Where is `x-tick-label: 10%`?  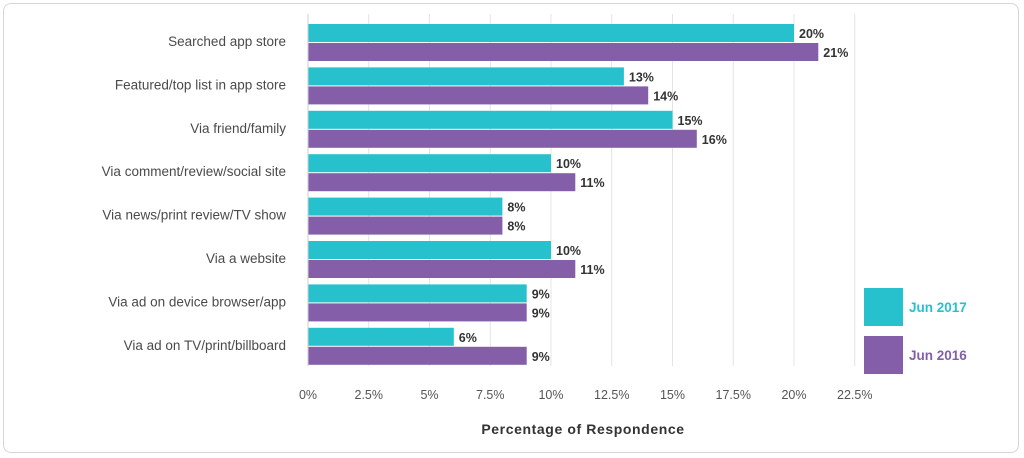
x-tick-label: 10% is located at coordinates (550, 395).